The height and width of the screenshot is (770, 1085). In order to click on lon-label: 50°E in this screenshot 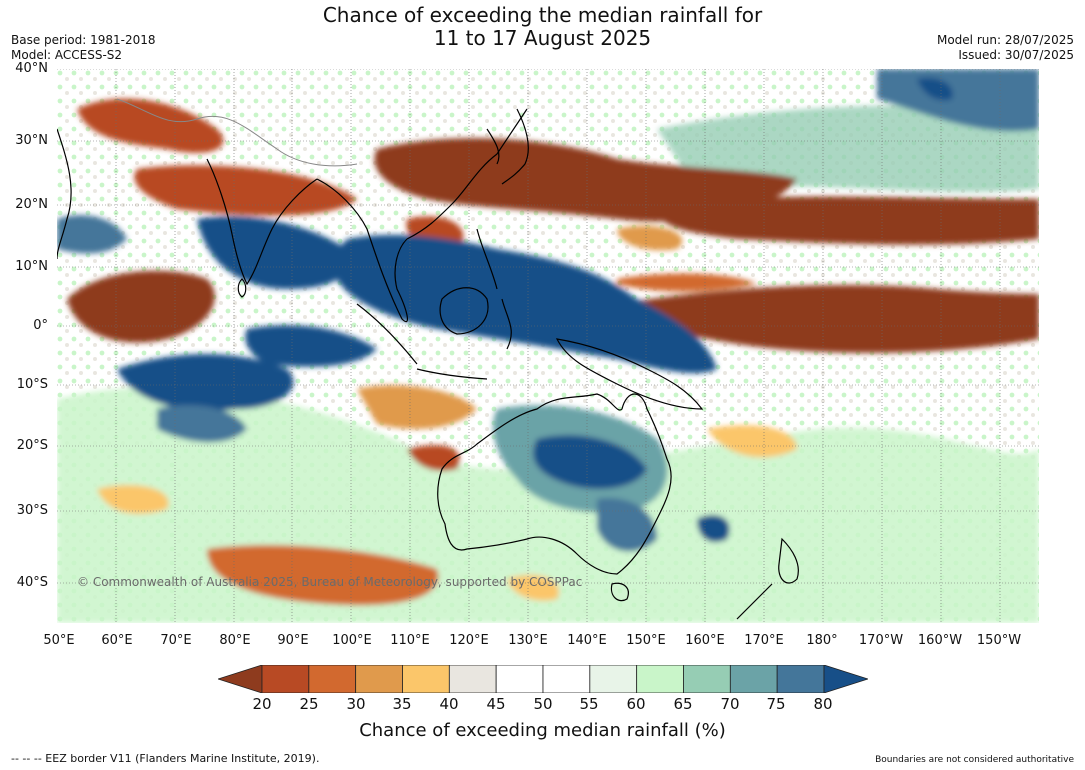, I will do `click(59, 640)`.